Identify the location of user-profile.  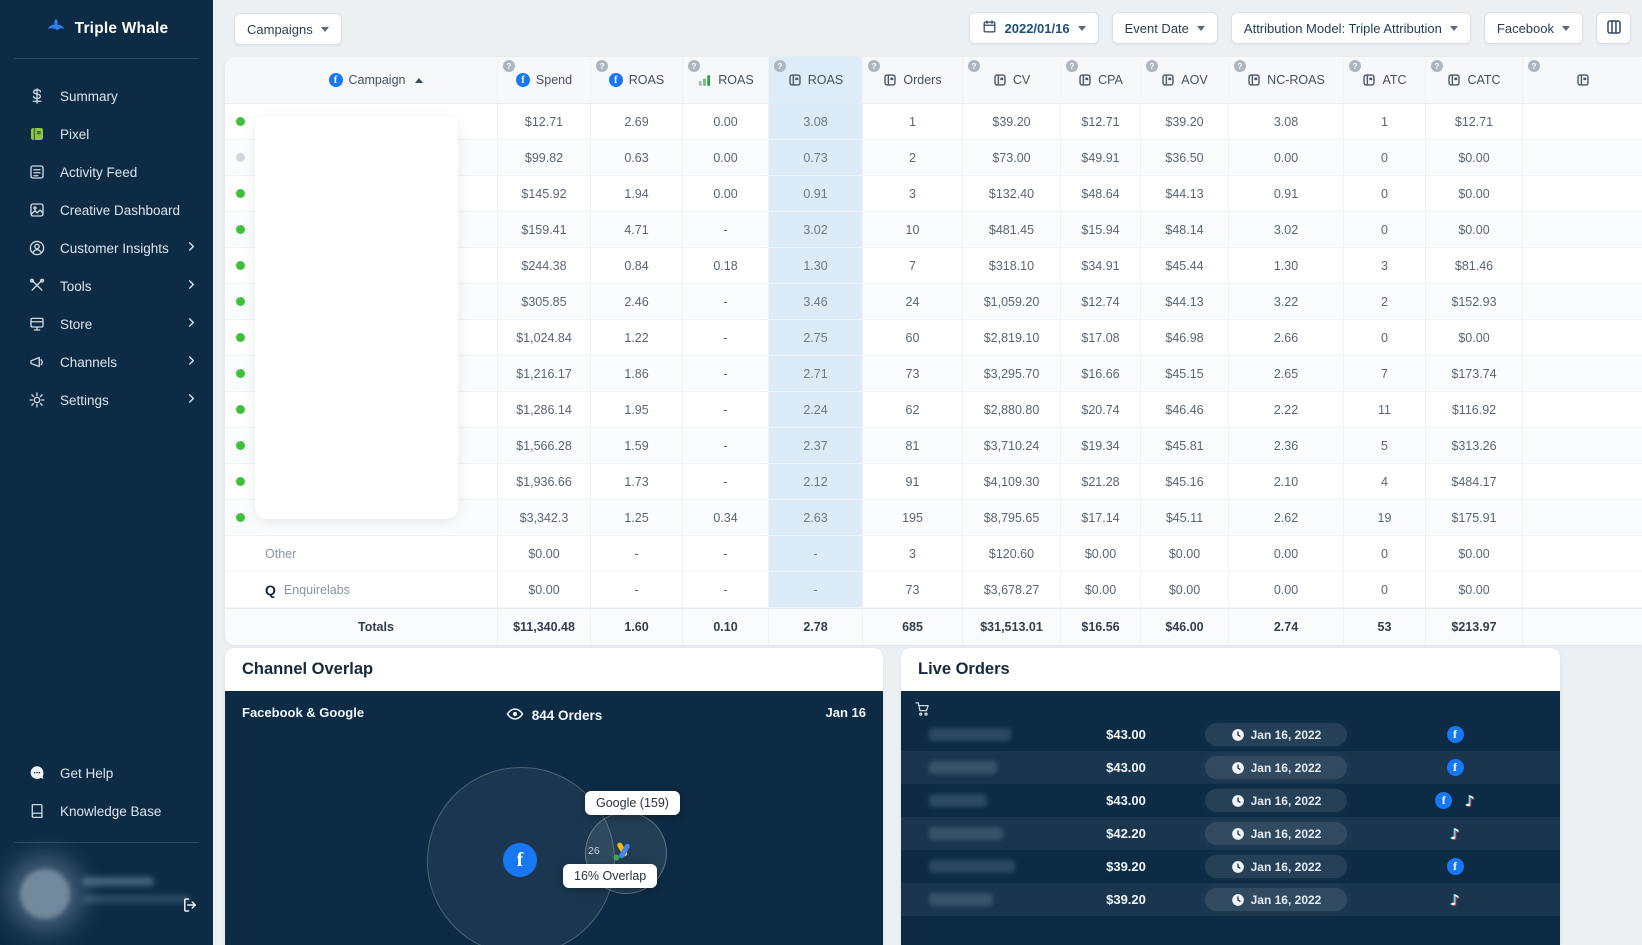
(106, 899).